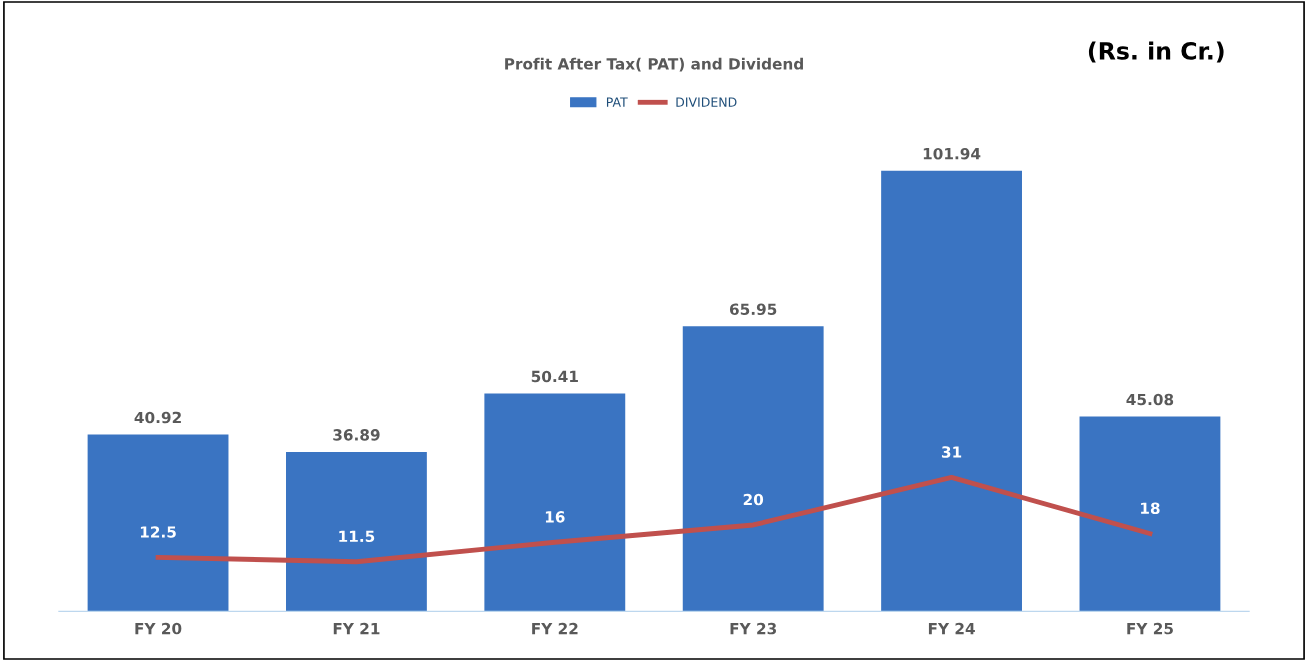 This screenshot has height=661, width=1308. I want to click on data-label: 40.92, so click(157, 417).